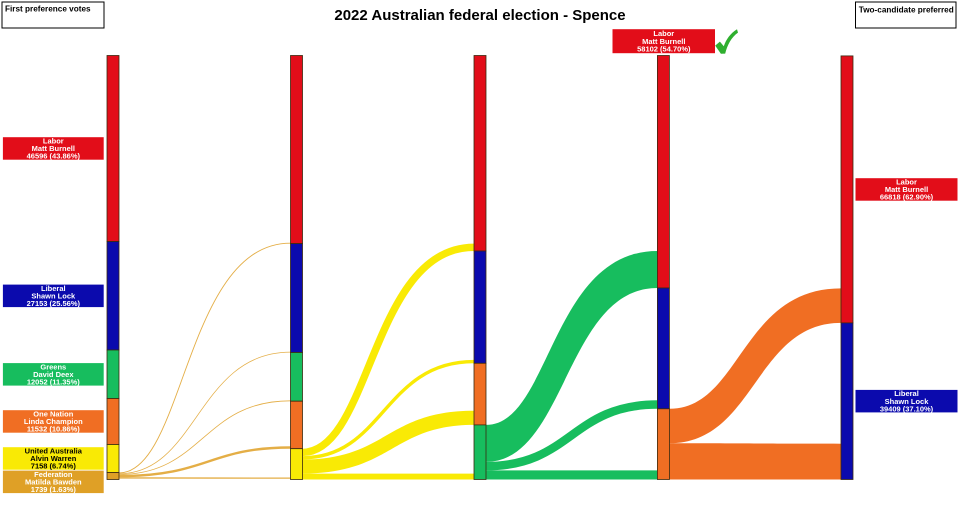 Image resolution: width=960 pixels, height=509 pixels. Describe the element at coordinates (53, 474) in the screenshot. I see `svg-text: Federation` at that location.